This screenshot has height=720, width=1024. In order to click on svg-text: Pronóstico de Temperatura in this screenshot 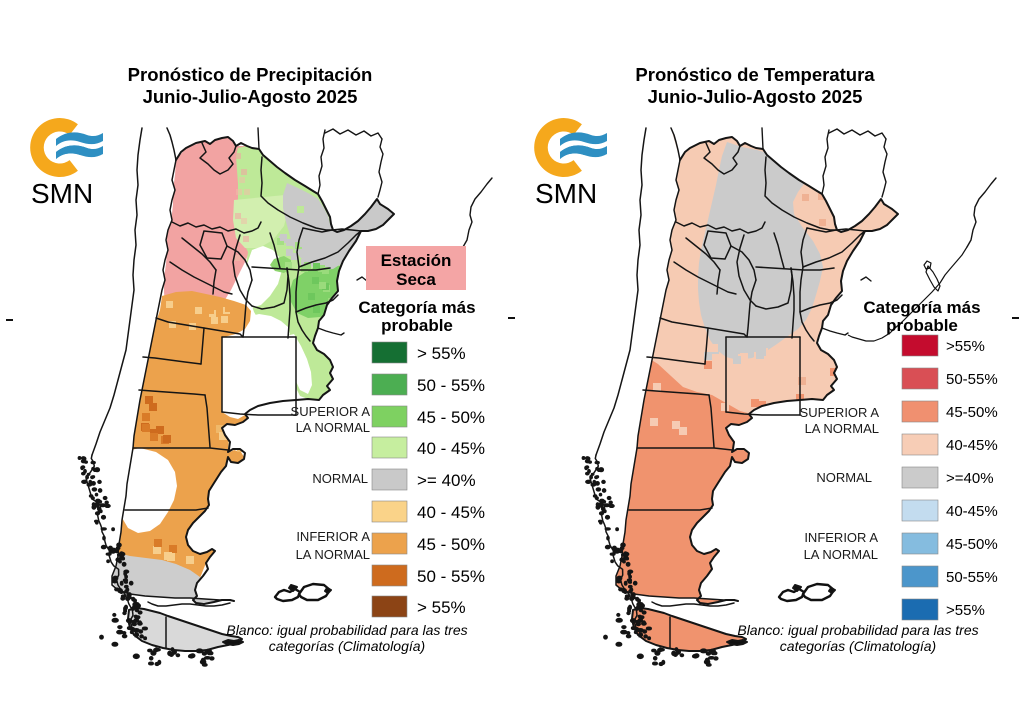, I will do `click(755, 74)`.